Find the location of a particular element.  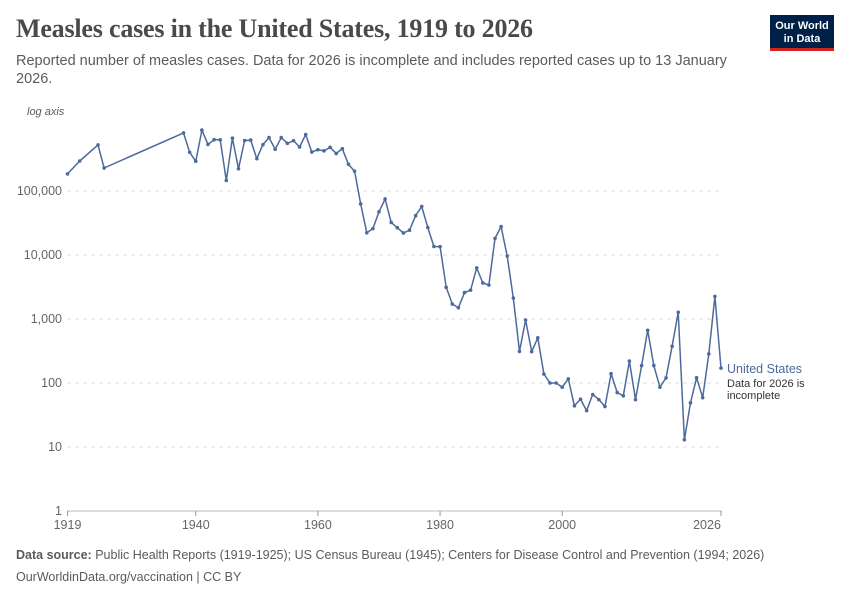

data-point-2013 is located at coordinates (641, 365).